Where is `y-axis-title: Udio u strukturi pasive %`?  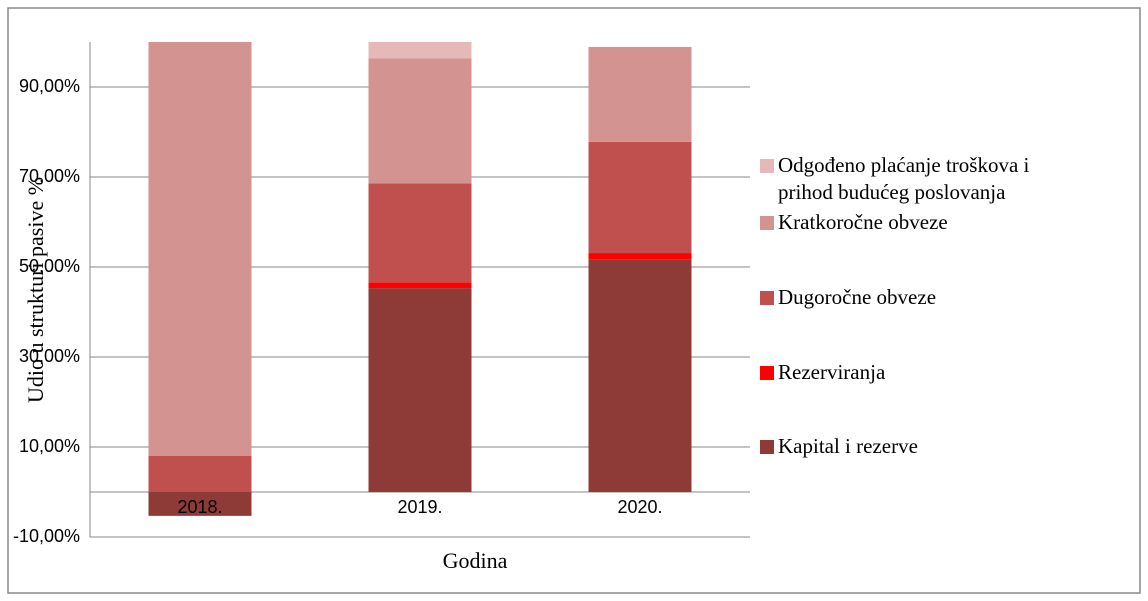 y-axis-title: Udio u strukturi pasive % is located at coordinates (35, 290).